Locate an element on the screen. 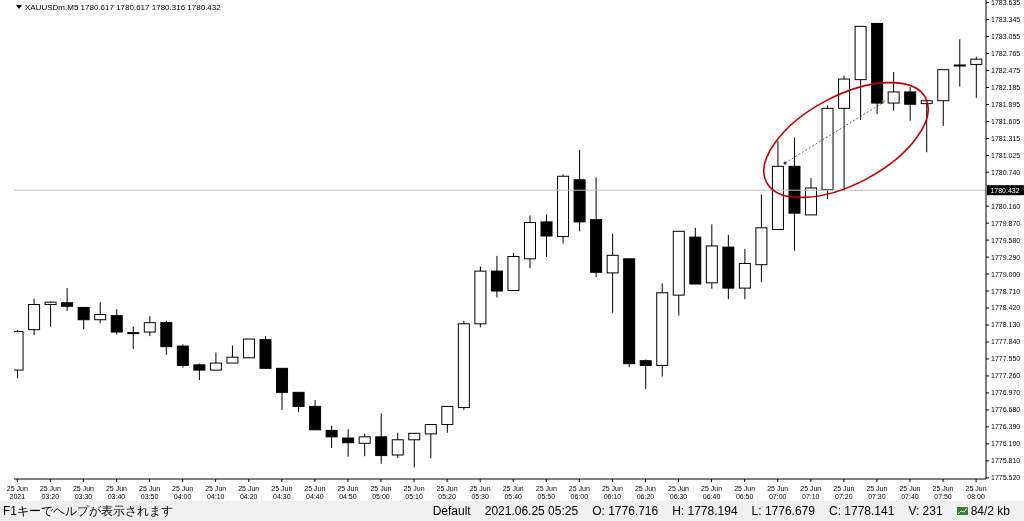 This screenshot has width=1024, height=521. text: O: 1776.716 is located at coordinates (625, 511).